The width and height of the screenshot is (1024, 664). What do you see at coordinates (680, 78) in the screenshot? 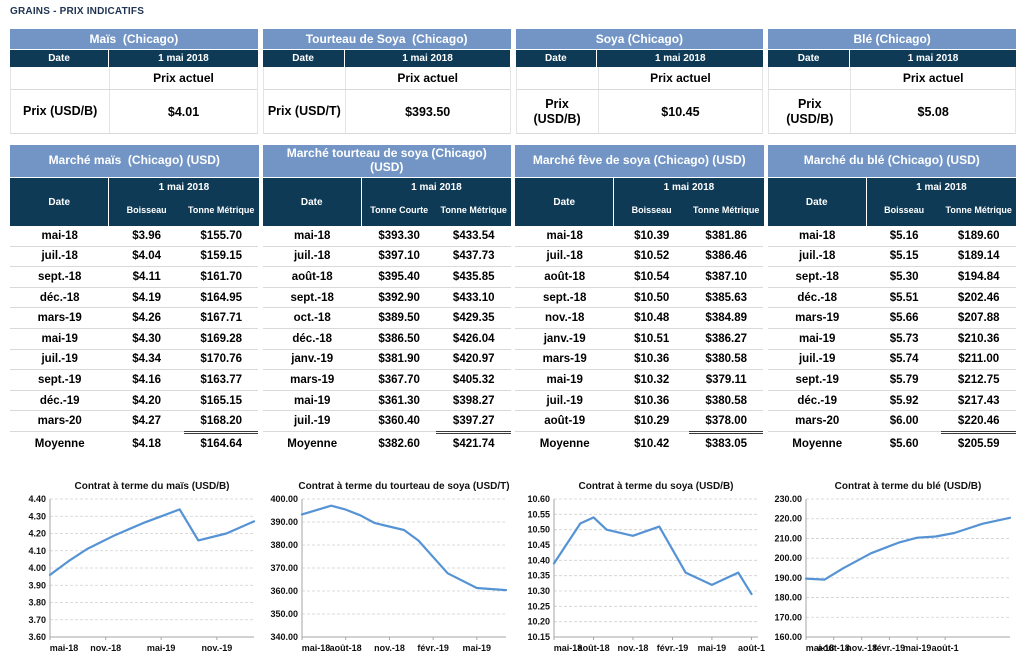
I see `current-price-header: Prix actuel` at bounding box center [680, 78].